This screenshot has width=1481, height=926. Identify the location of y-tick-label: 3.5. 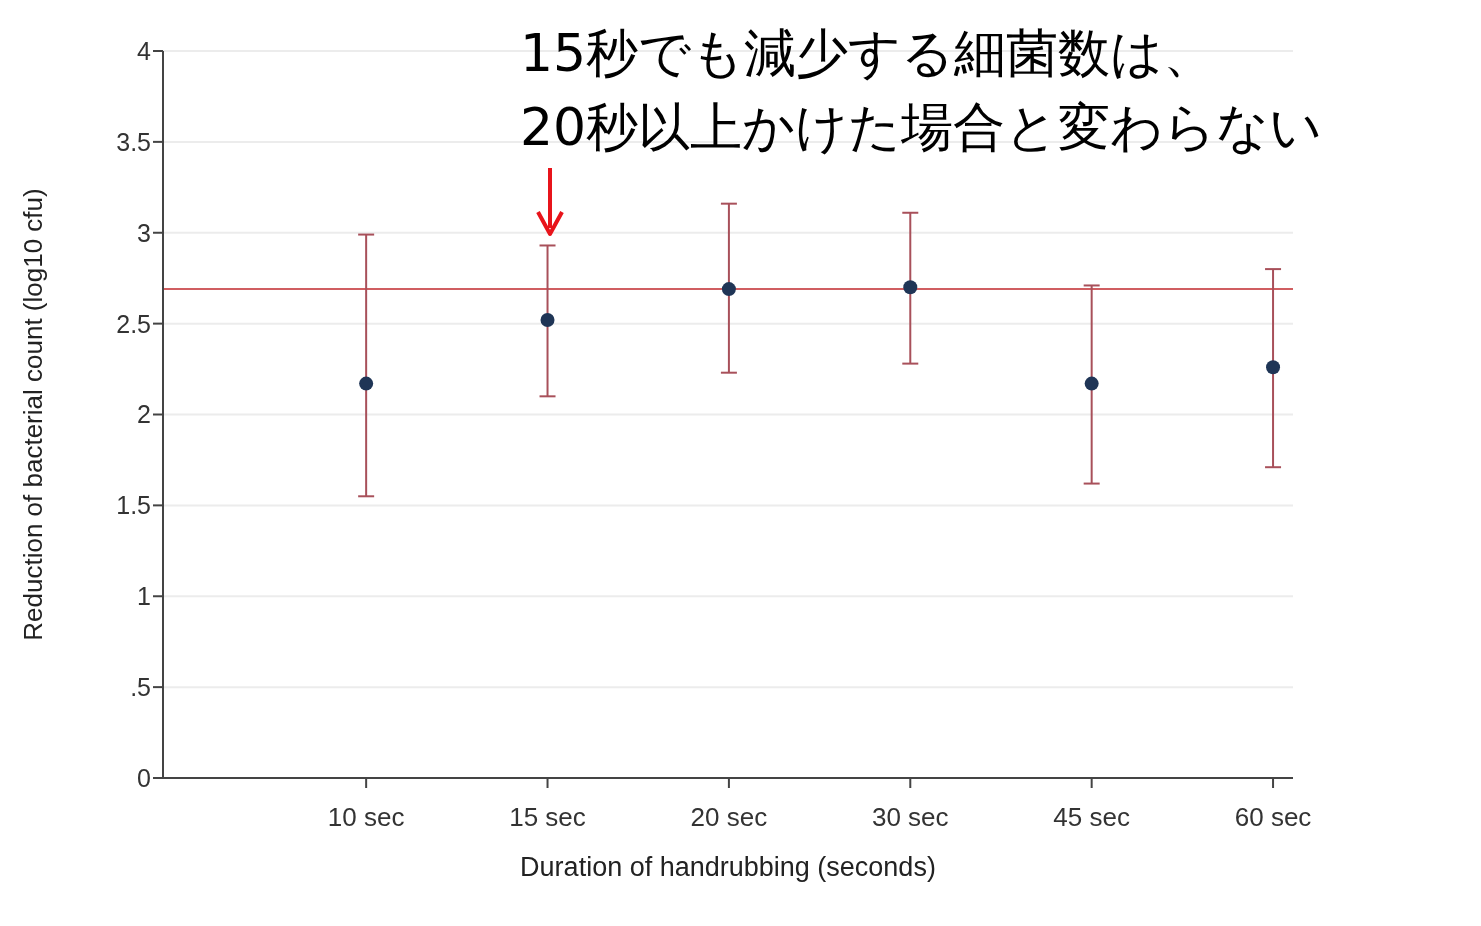
(133, 141).